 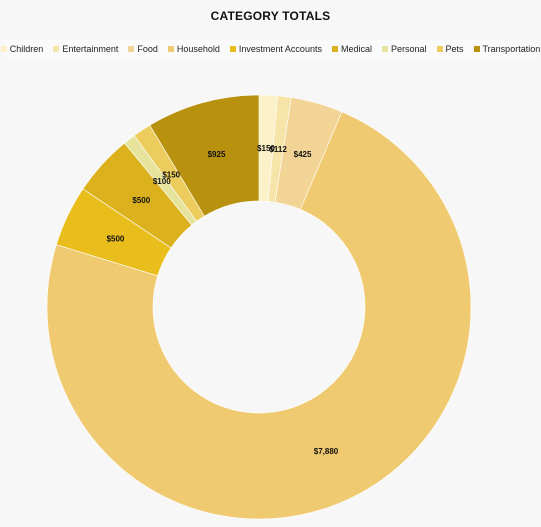 What do you see at coordinates (171, 174) in the screenshot?
I see `data-label-pets: $150` at bounding box center [171, 174].